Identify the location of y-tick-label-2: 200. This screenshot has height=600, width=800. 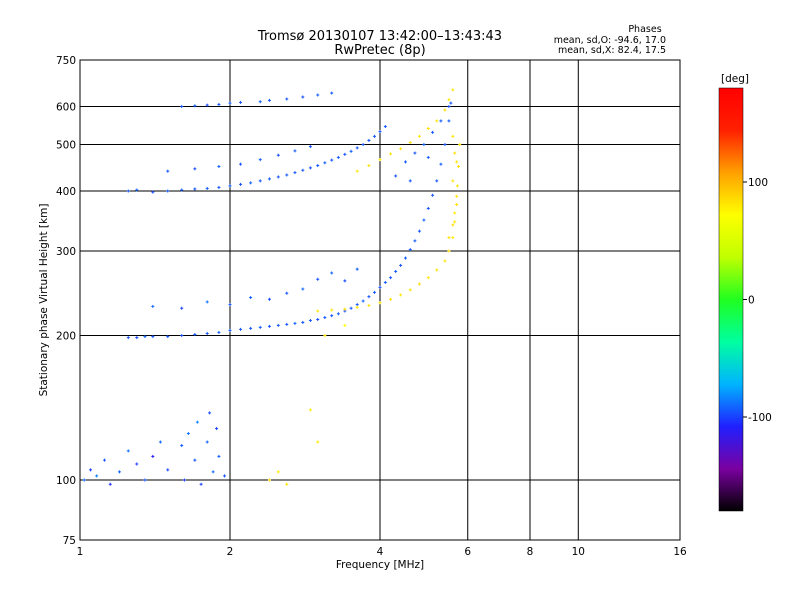
(66, 337).